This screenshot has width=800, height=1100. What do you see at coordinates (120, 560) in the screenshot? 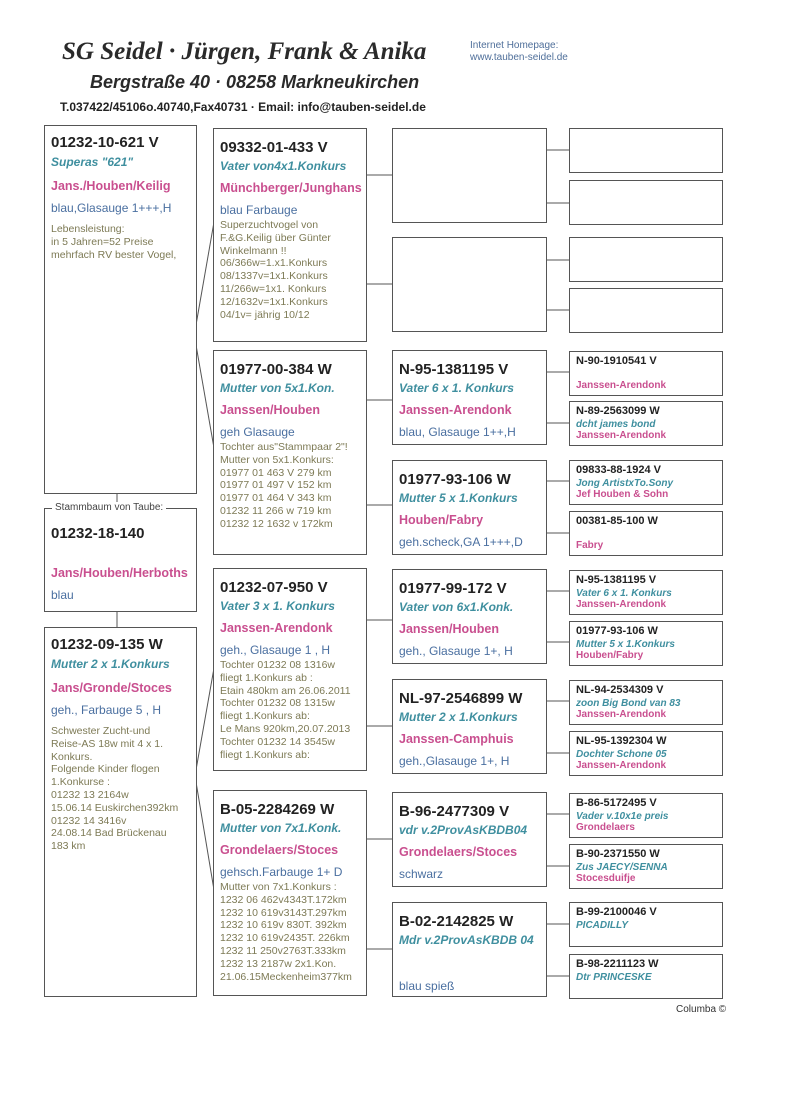
I see `subject-box: 01232-18-140 Jans/Houben/Herboths blau` at bounding box center [120, 560].